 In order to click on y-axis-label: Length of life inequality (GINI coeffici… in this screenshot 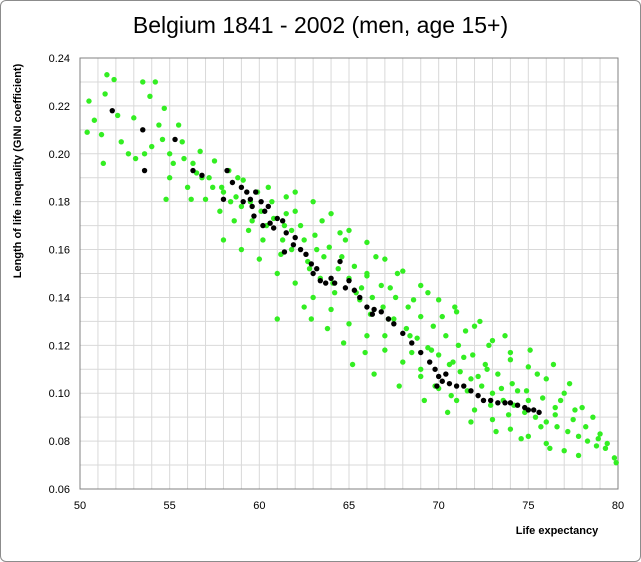, I will do `click(18, 171)`.